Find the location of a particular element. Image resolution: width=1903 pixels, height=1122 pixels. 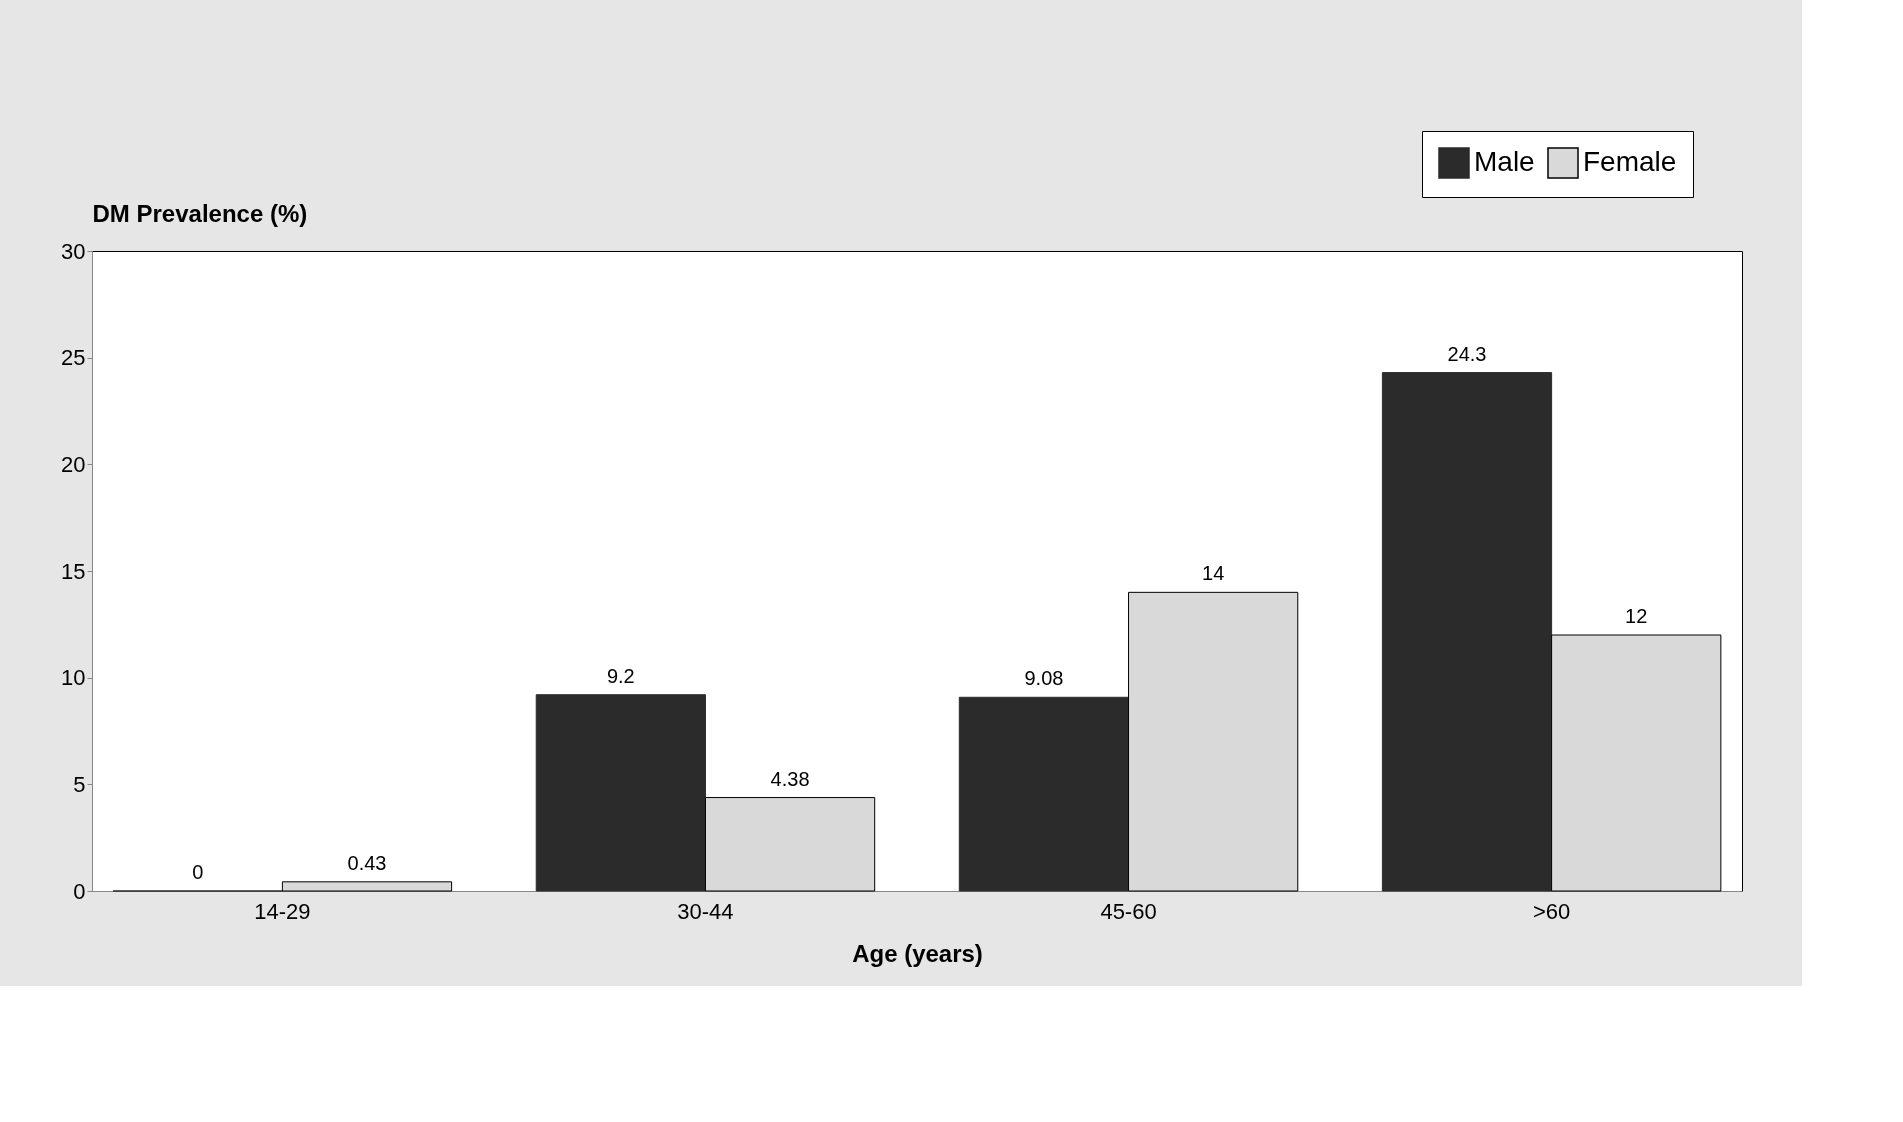

x-tick-label: 30-44 is located at coordinates (705, 911).